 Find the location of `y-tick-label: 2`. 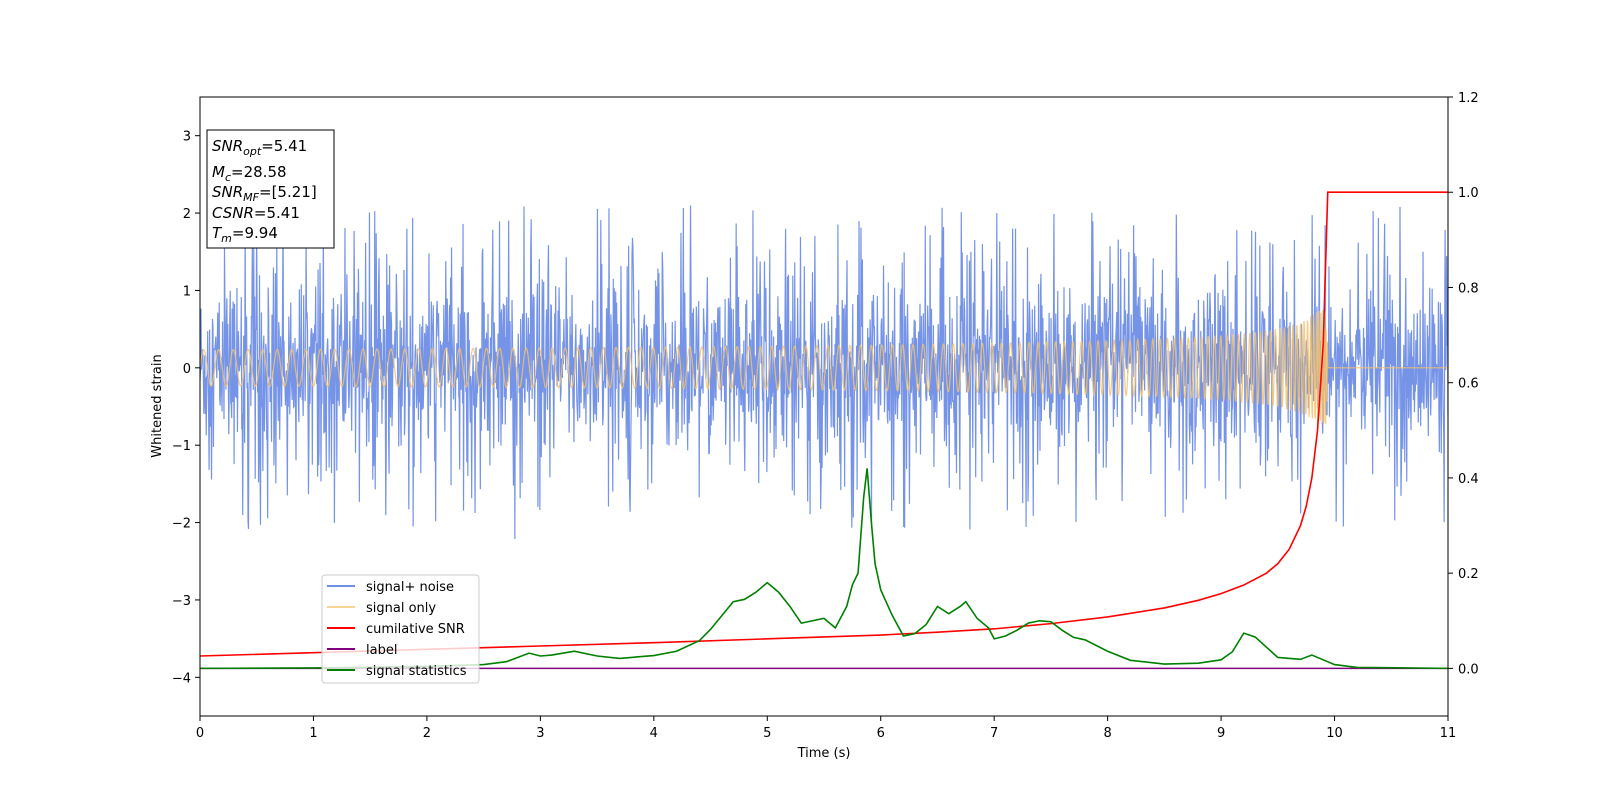

y-tick-label: 2 is located at coordinates (187, 214).